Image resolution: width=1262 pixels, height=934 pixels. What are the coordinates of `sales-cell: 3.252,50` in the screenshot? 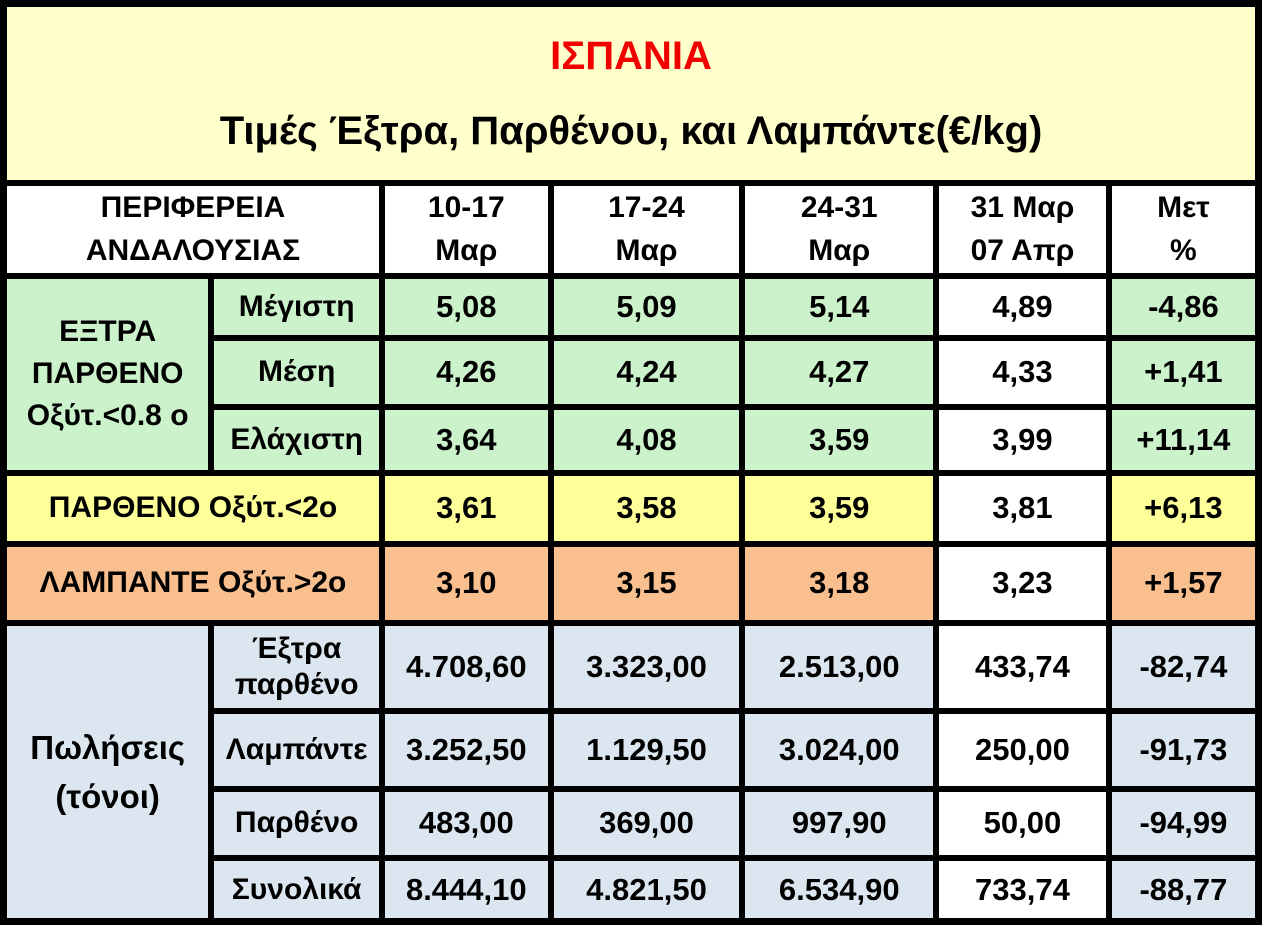 It's located at (466, 749).